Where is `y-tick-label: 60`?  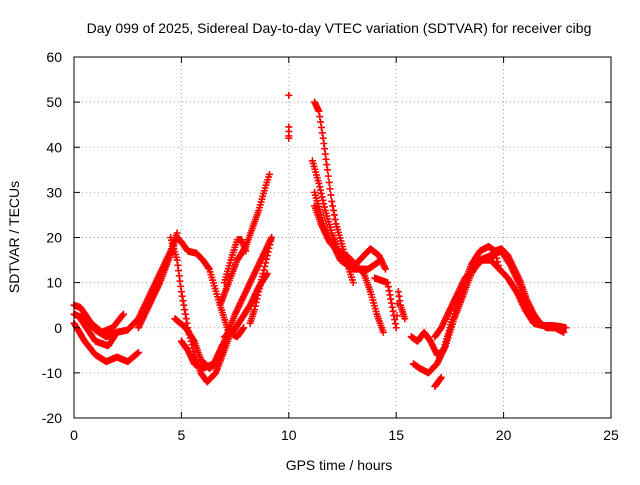
y-tick-label: 60 is located at coordinates (54, 57).